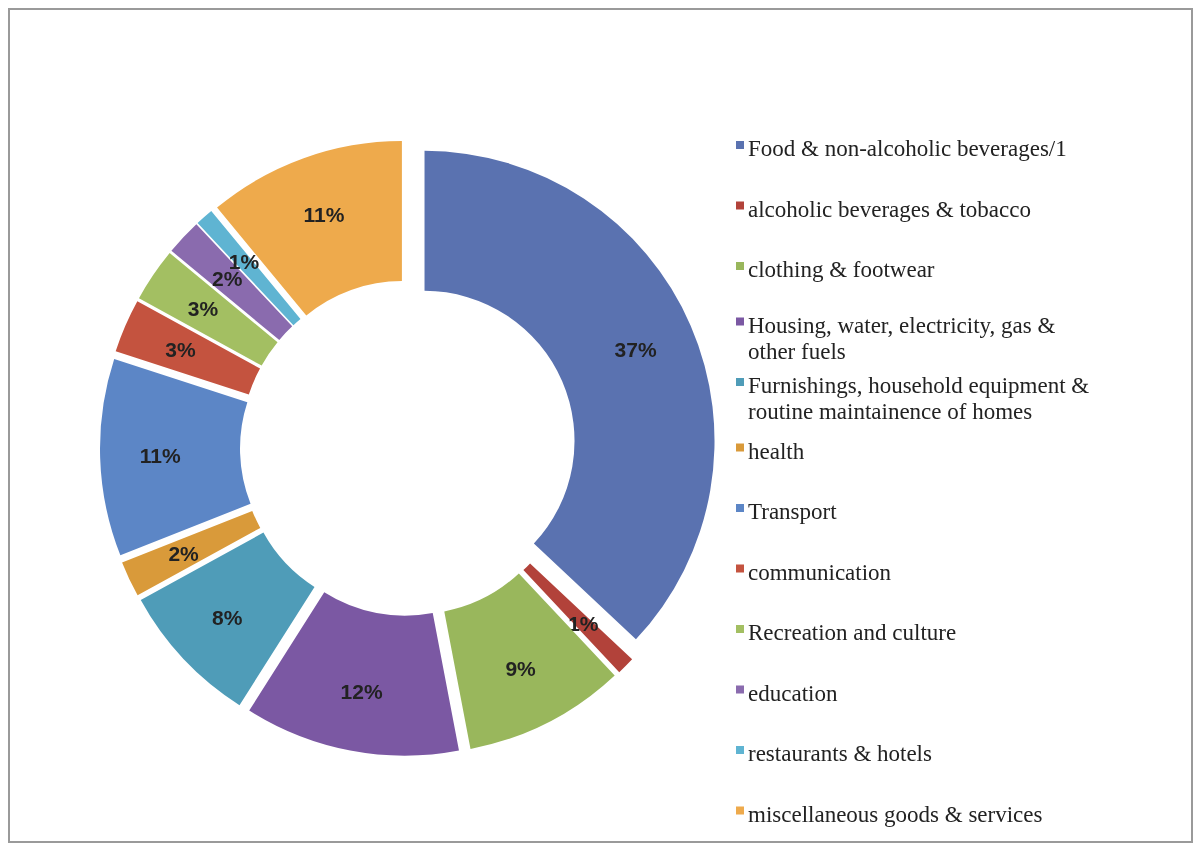 The height and width of the screenshot is (851, 1201). I want to click on legend-label: communication, so click(820, 571).